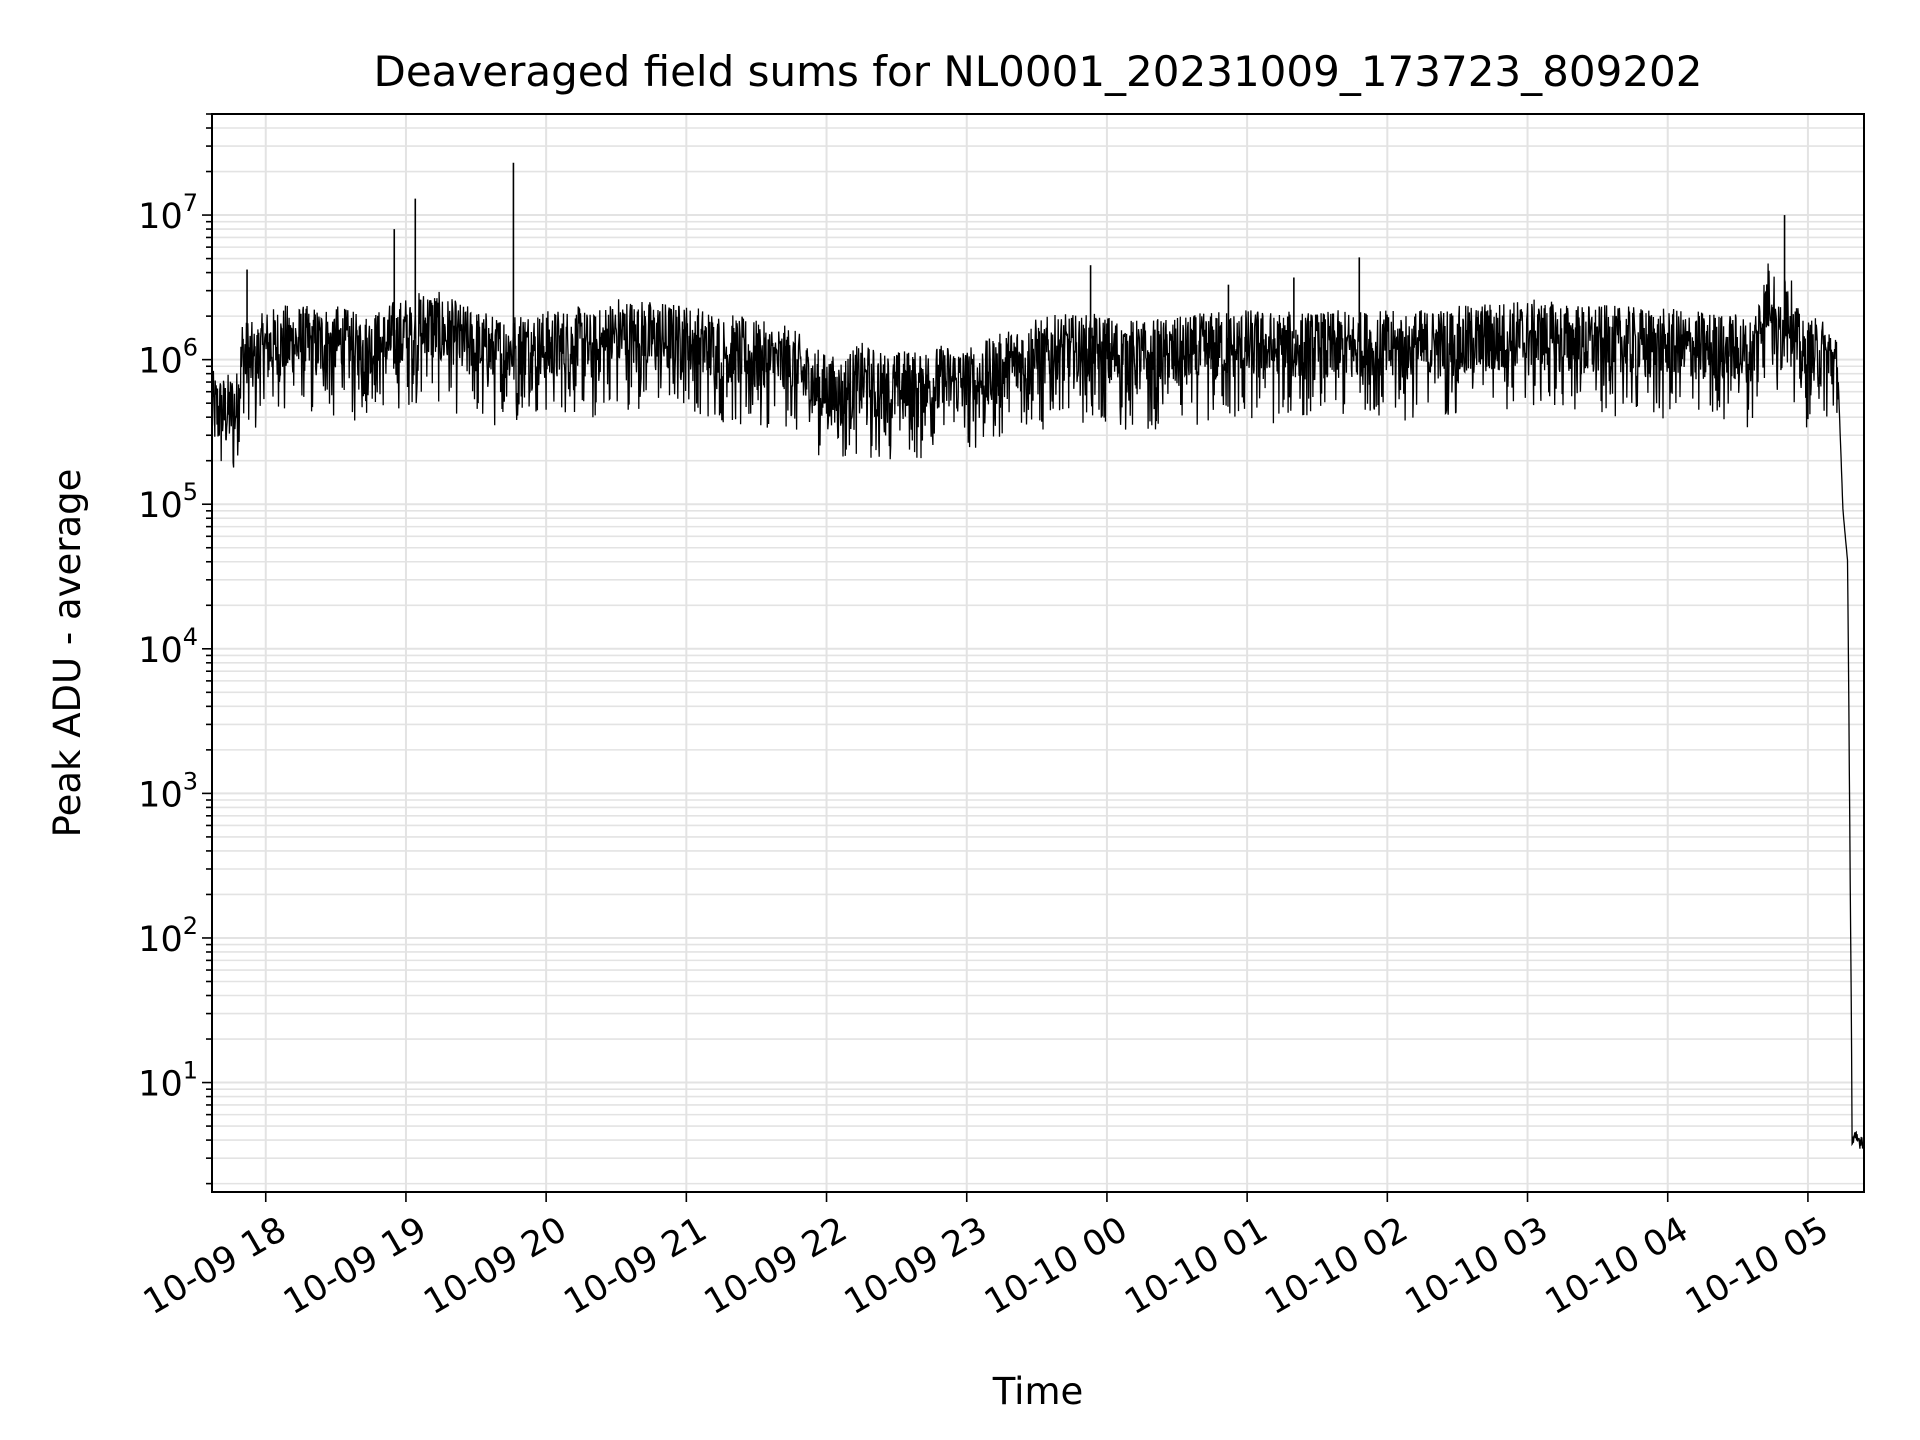 Image resolution: width=1920 pixels, height=1440 pixels. What do you see at coordinates (190, 926) in the screenshot?
I see `y-tick-exponent: 2` at bounding box center [190, 926].